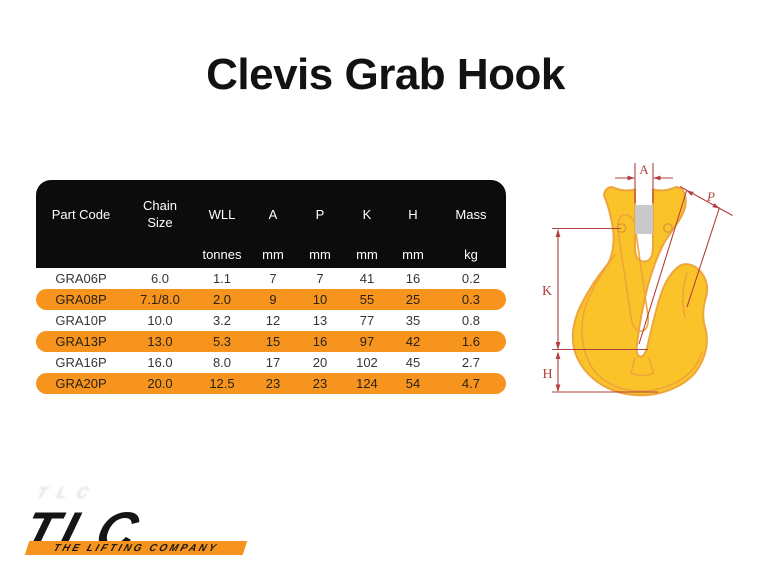 This screenshot has height=578, width=771. I want to click on col-header-mass: Mass, so click(471, 214).